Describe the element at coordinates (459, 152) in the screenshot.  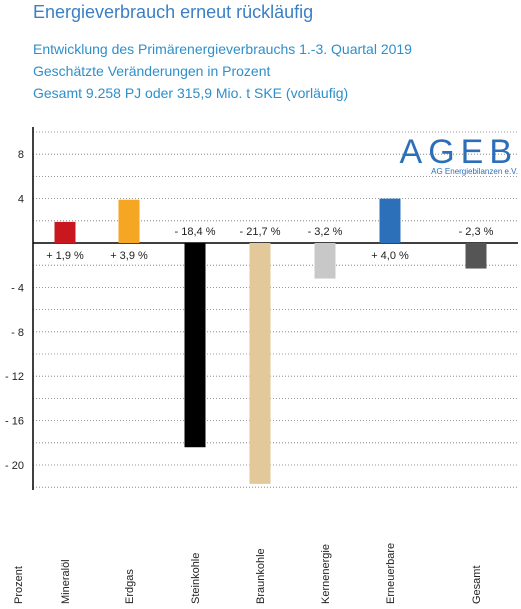
I see `logo-text: AGEB` at that location.